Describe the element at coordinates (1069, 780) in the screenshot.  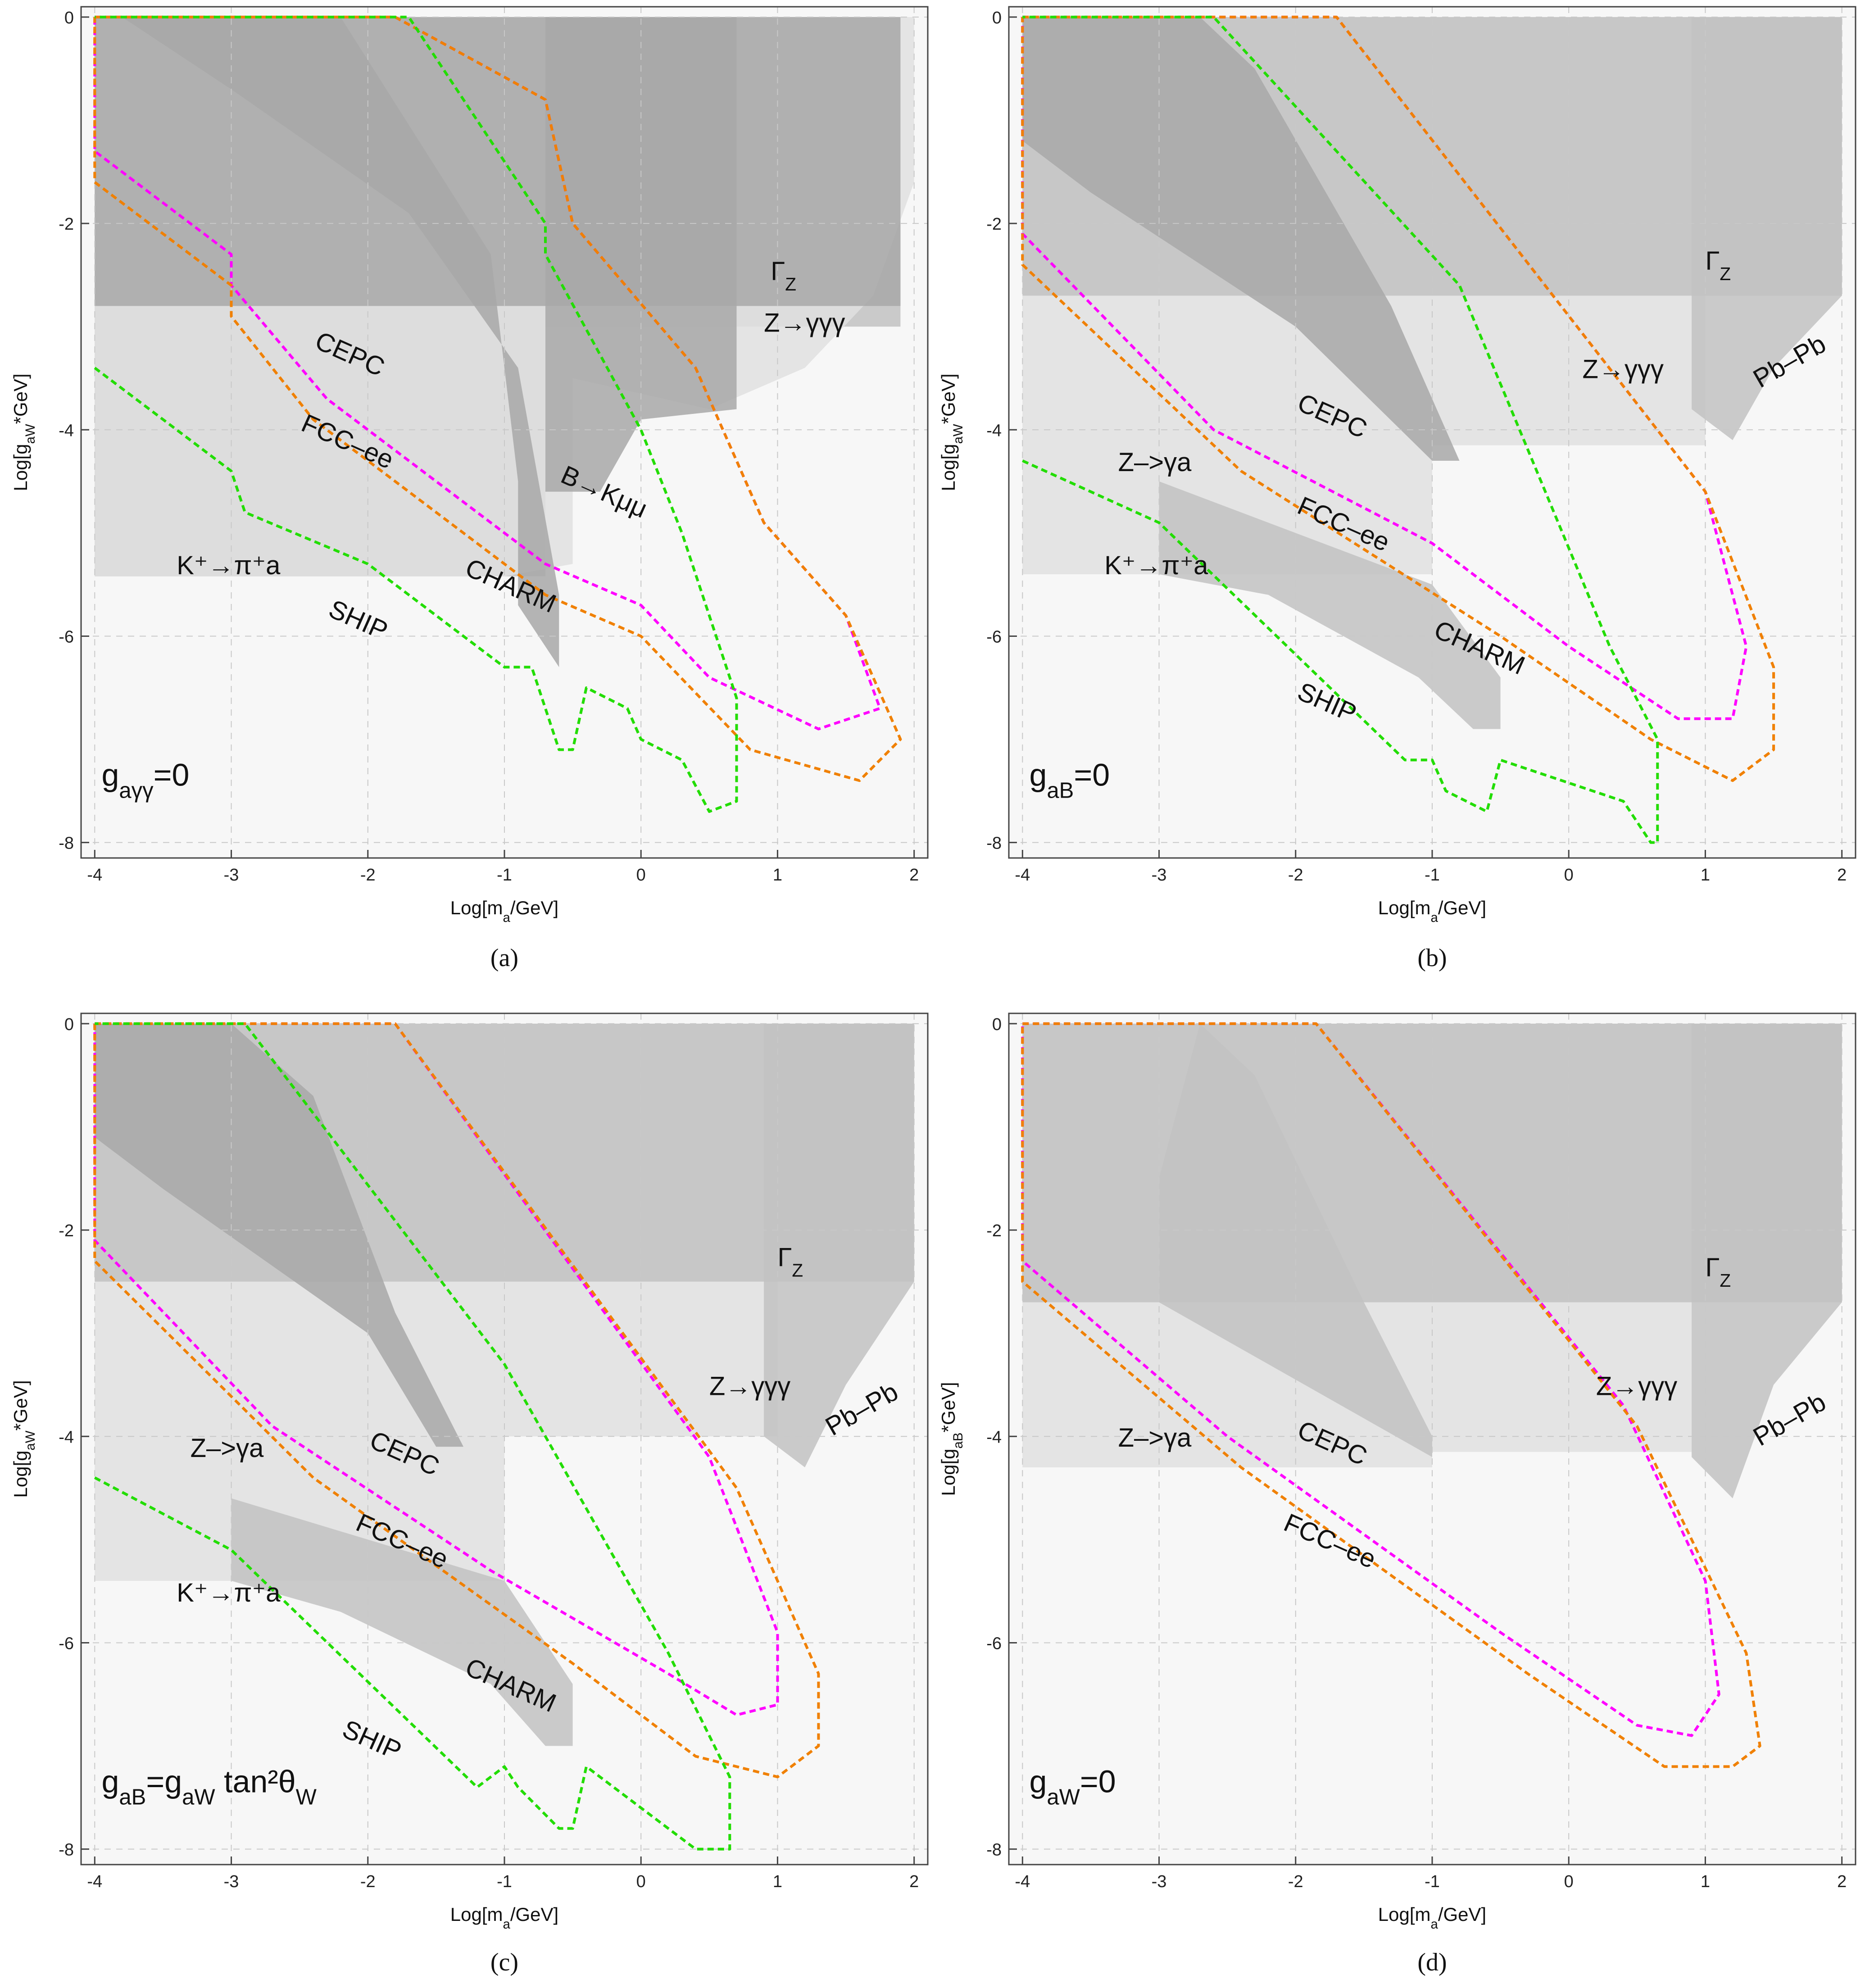
I see `coupling-condition-label: gaB=0` at that location.